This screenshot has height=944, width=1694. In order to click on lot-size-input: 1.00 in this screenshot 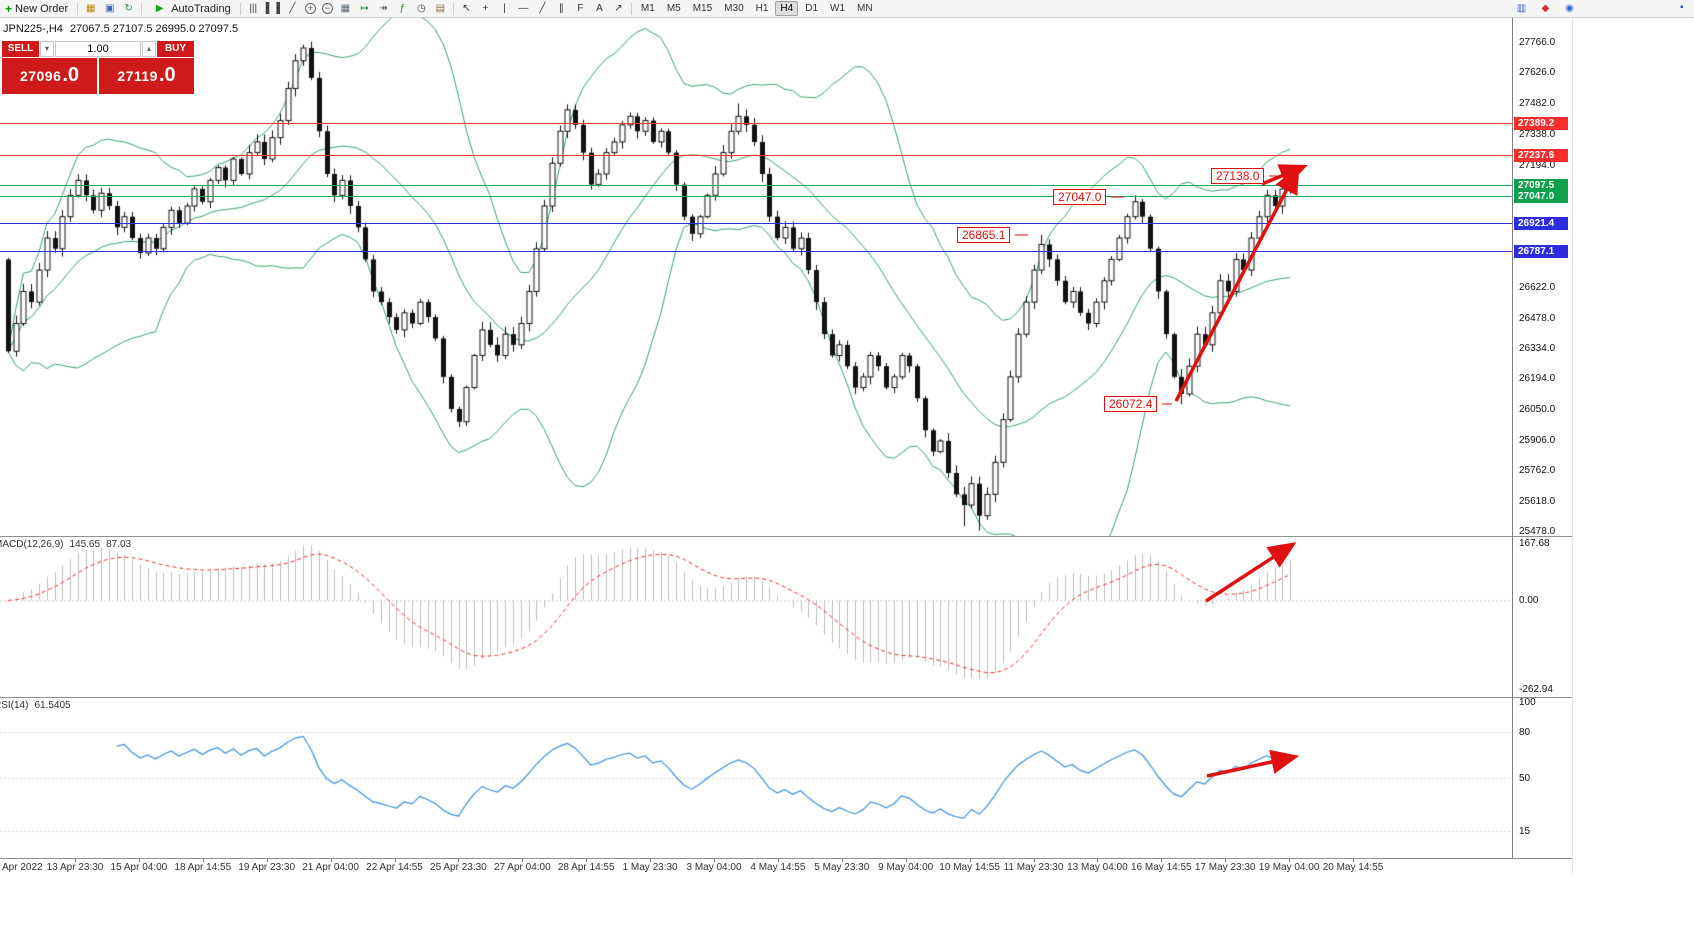, I will do `click(98, 49)`.